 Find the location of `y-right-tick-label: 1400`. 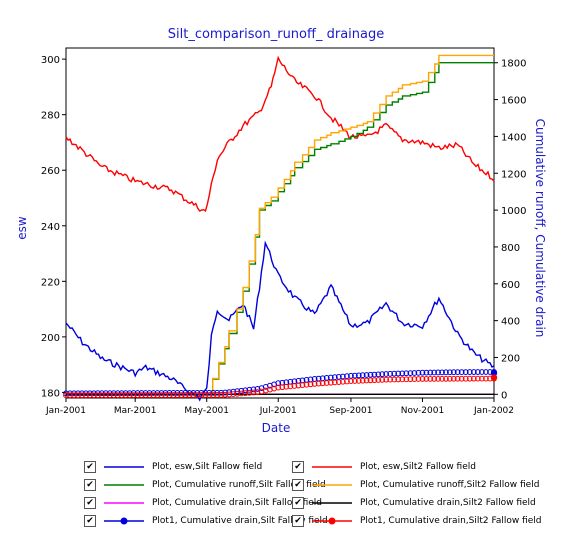

y-right-tick-label: 1400 is located at coordinates (513, 137).